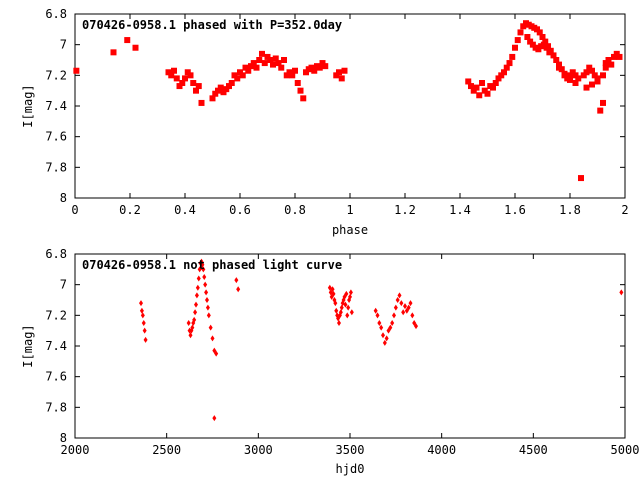 This screenshot has height=480, width=640. I want to click on x-tick-label: 2, so click(624, 210).